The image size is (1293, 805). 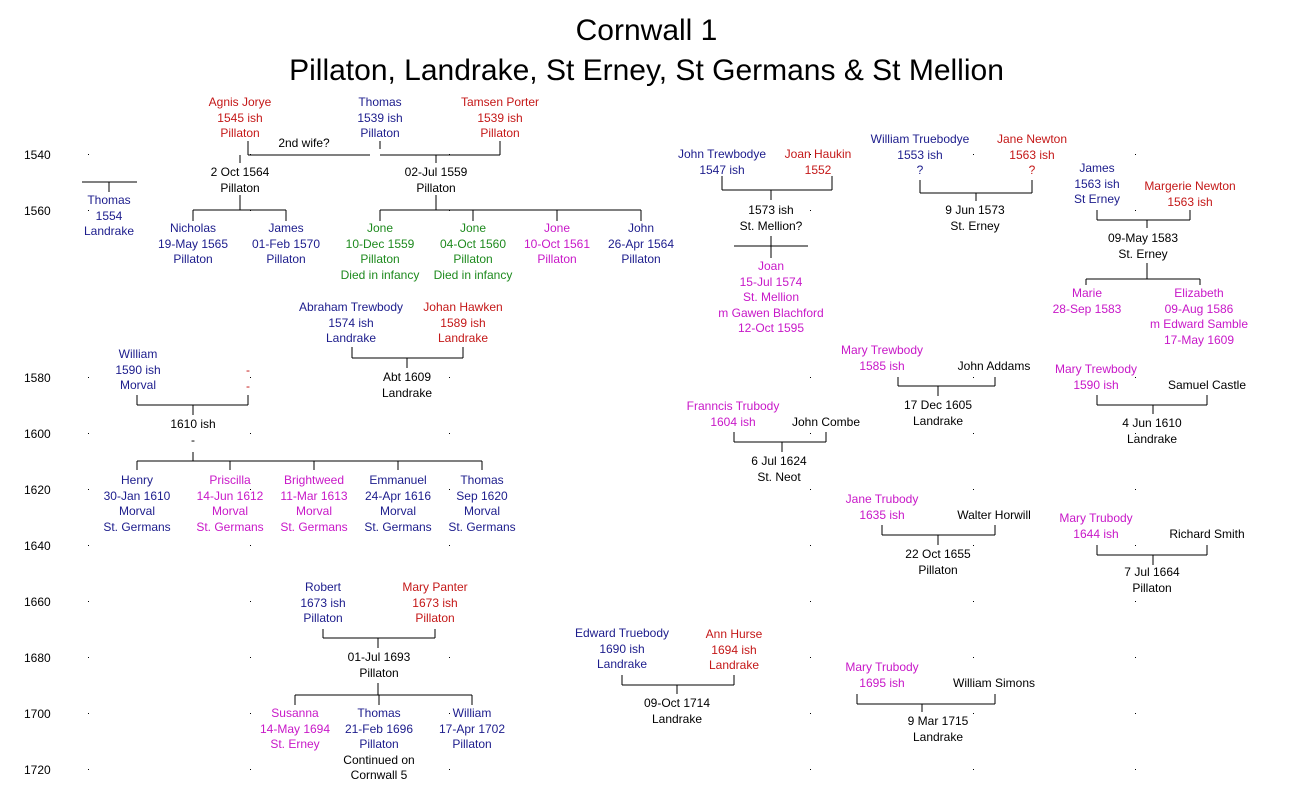 I want to click on person-thomas-1554: Thomas 1554 Landrake, so click(x=109, y=215).